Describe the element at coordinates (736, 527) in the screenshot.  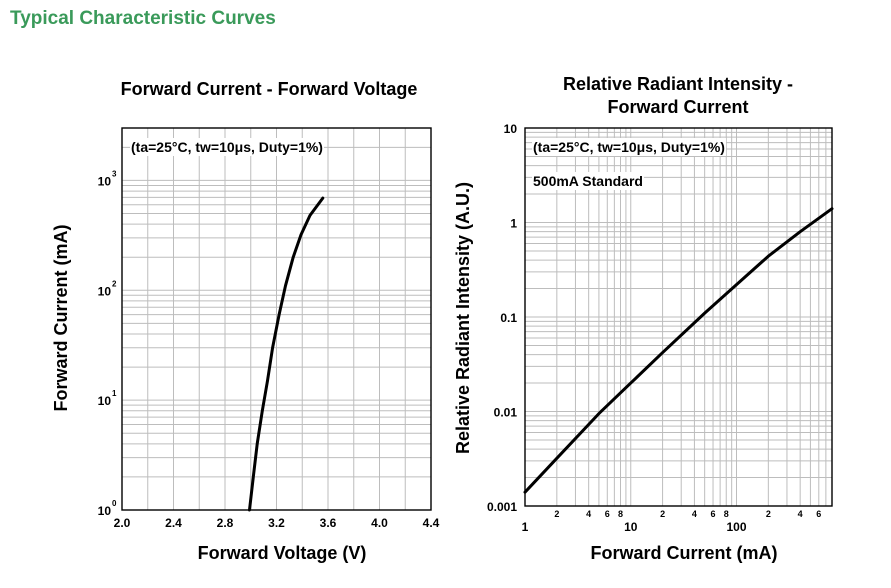
I see `chart2-x-tick-label: 100` at that location.